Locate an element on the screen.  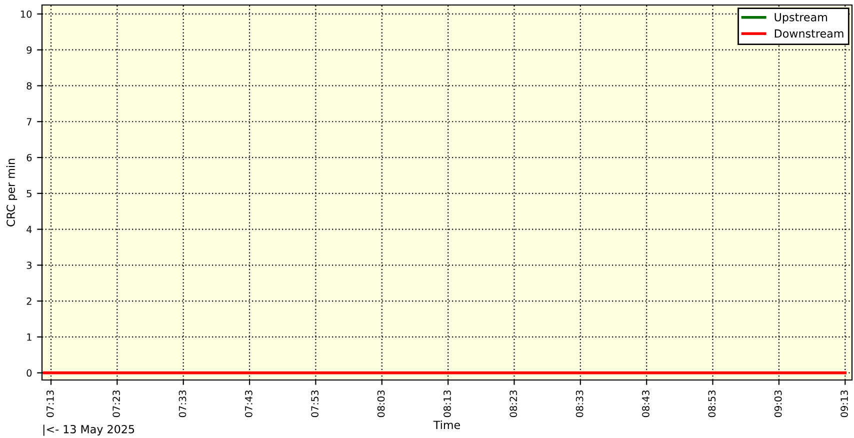
y-tick-label: 3 is located at coordinates (29, 265).